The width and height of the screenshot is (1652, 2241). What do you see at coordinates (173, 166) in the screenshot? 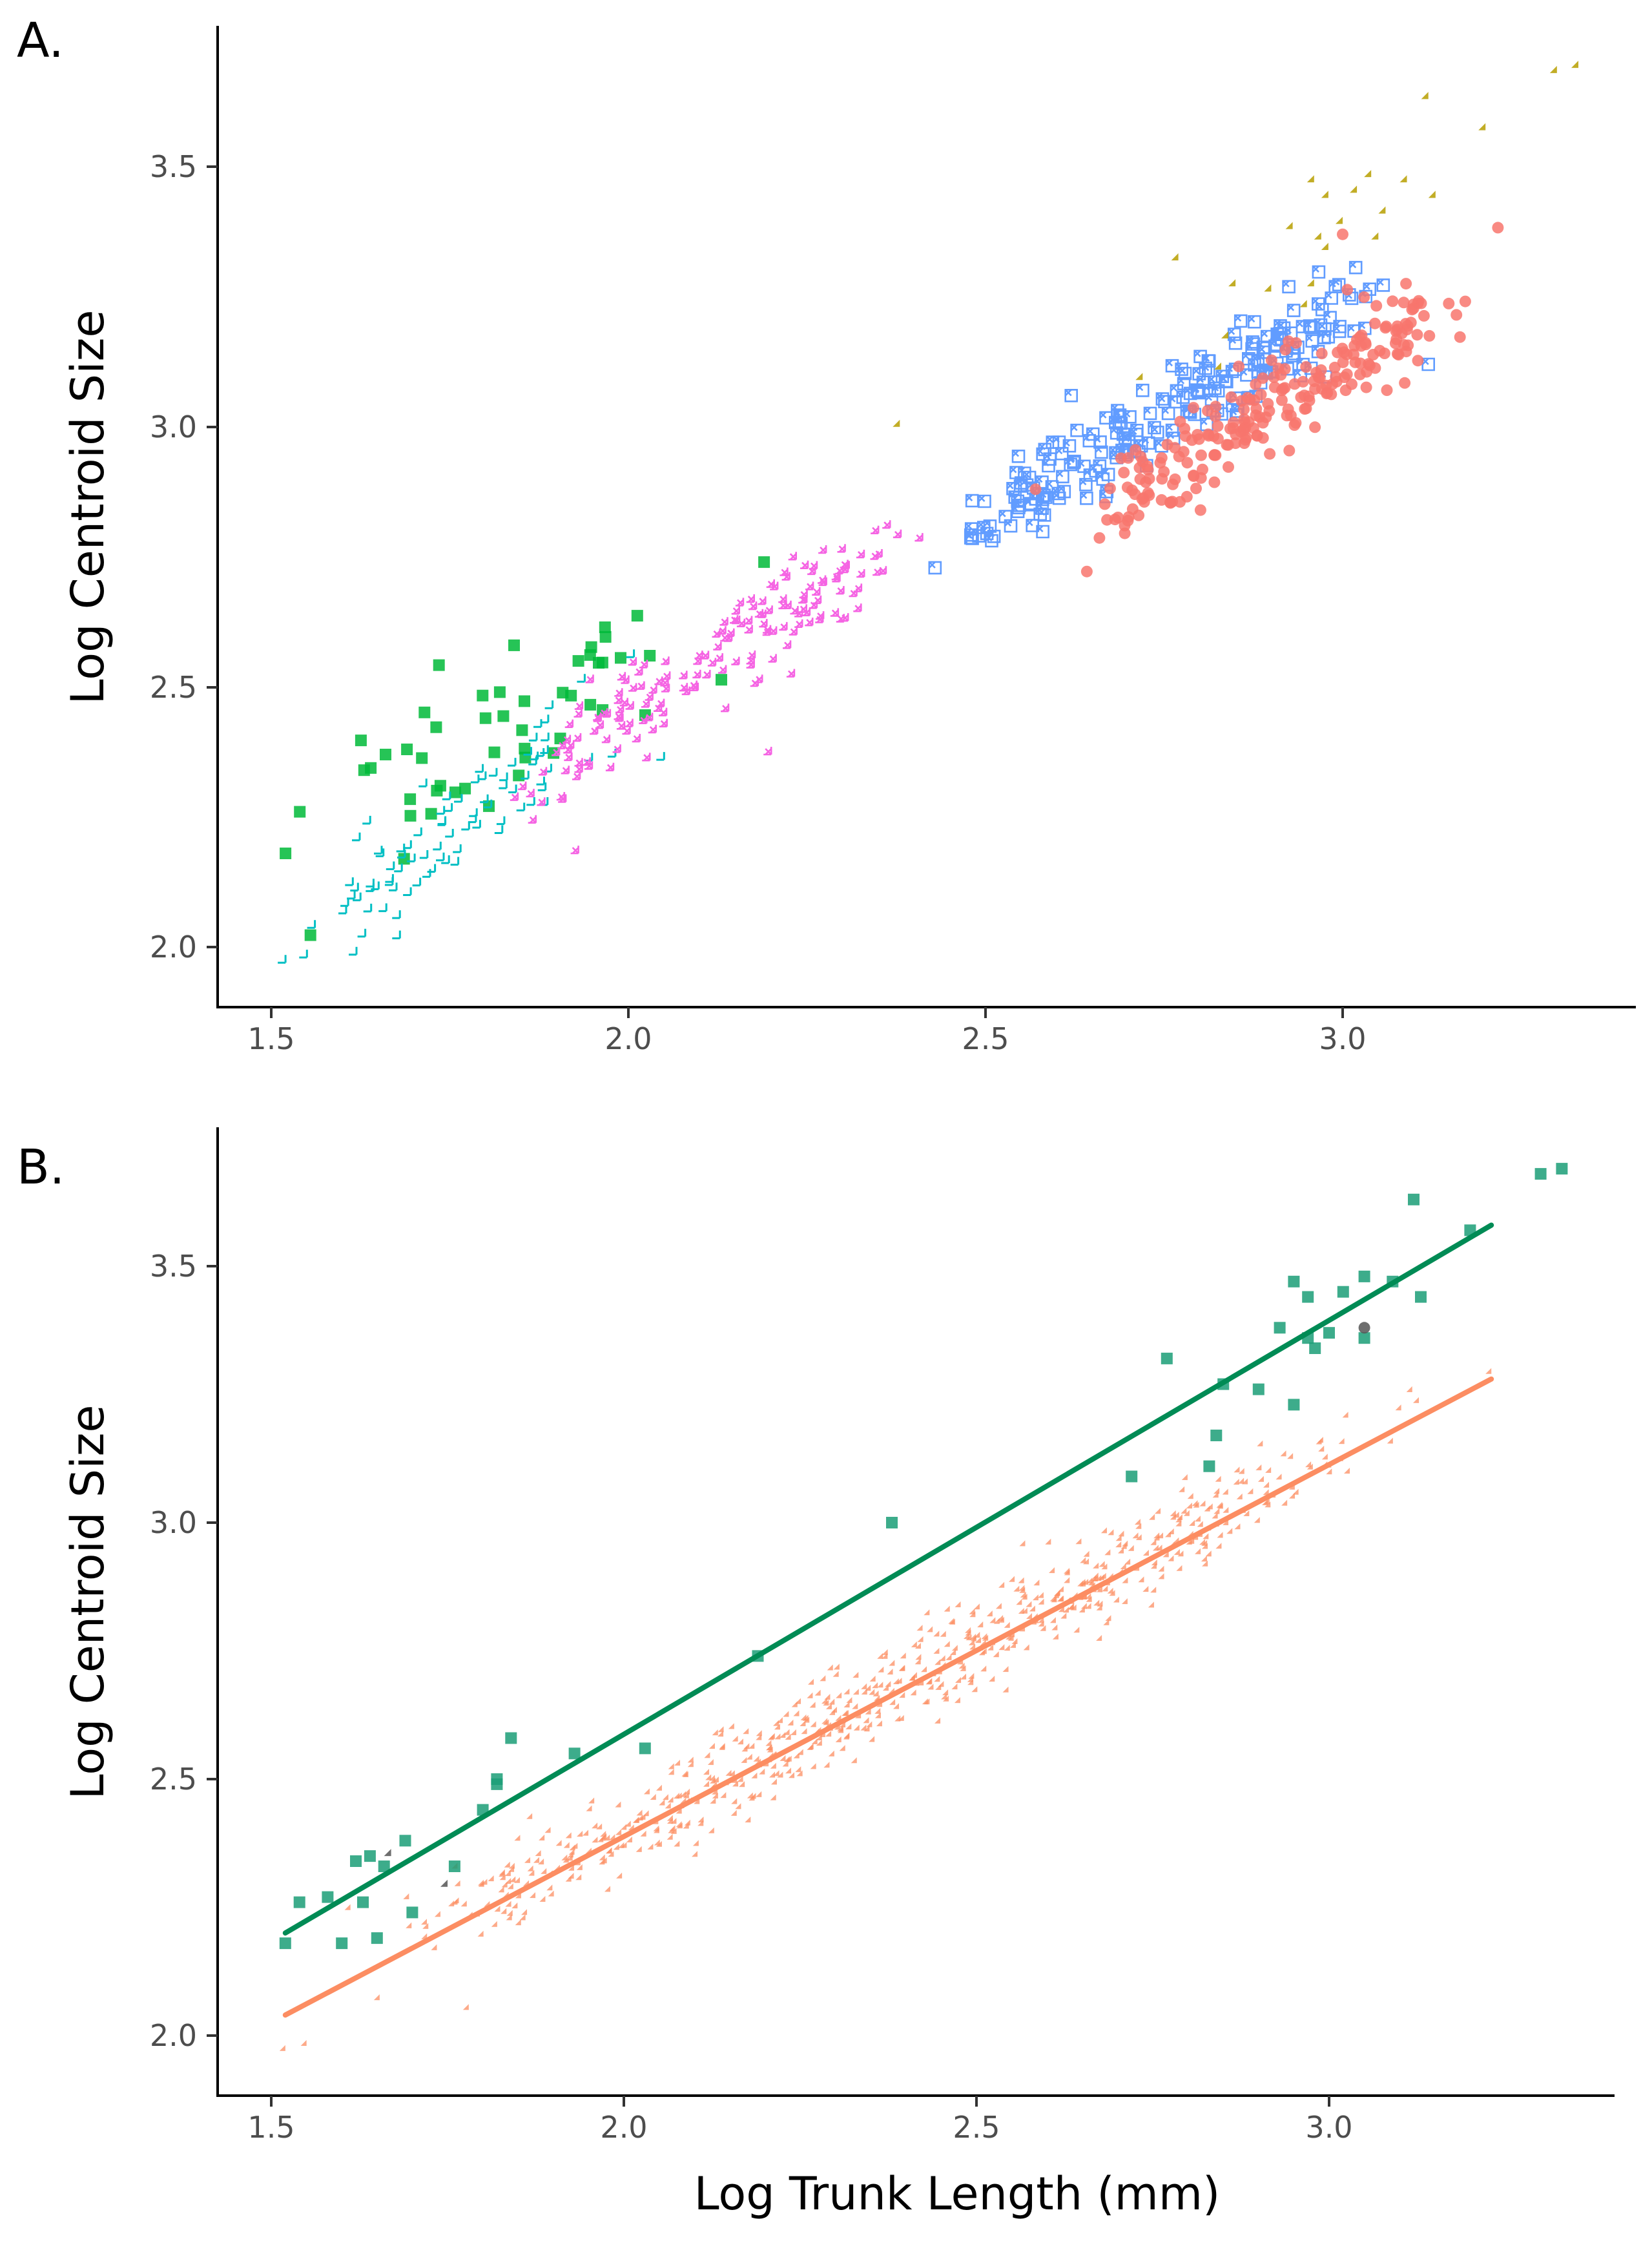
I see `panel-a-ytick-label: 3.5` at bounding box center [173, 166].